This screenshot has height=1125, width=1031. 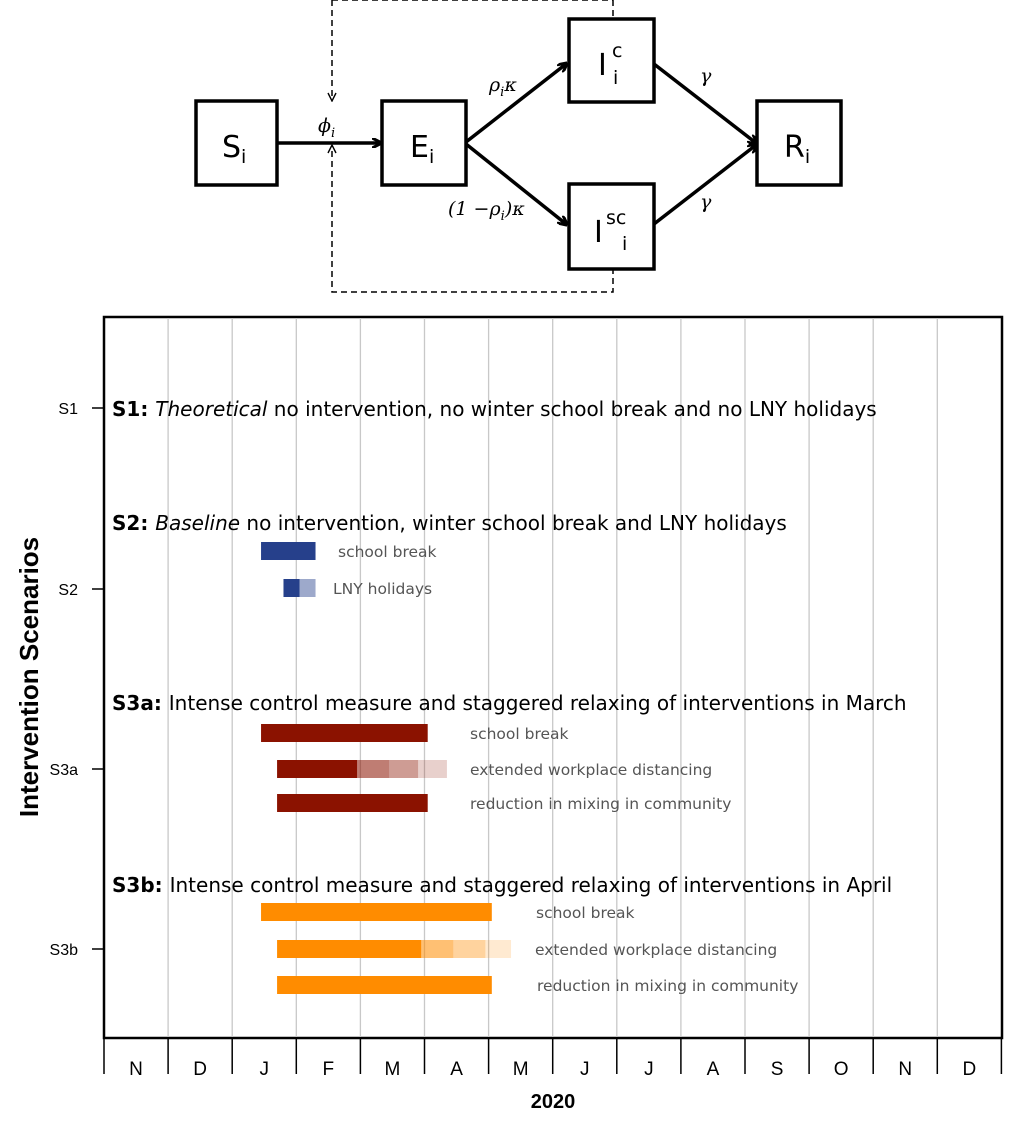 What do you see at coordinates (515, 104) in the screenshot?
I see `arrow-e-to-ic` at bounding box center [515, 104].